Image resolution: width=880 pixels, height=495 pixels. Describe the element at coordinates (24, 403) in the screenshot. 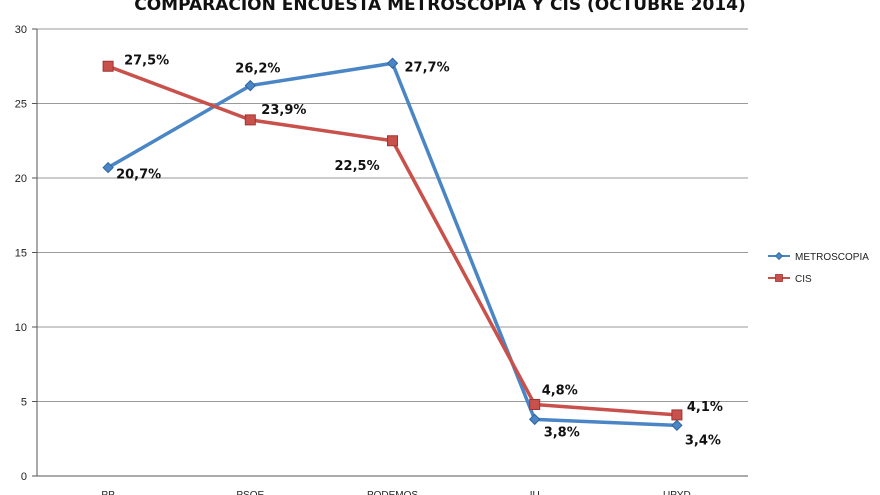

I see `y-tick-label: 5` at that location.